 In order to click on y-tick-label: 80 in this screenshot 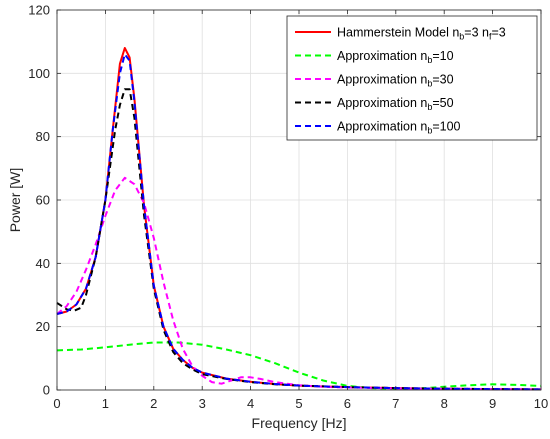, I will do `click(43, 136)`.